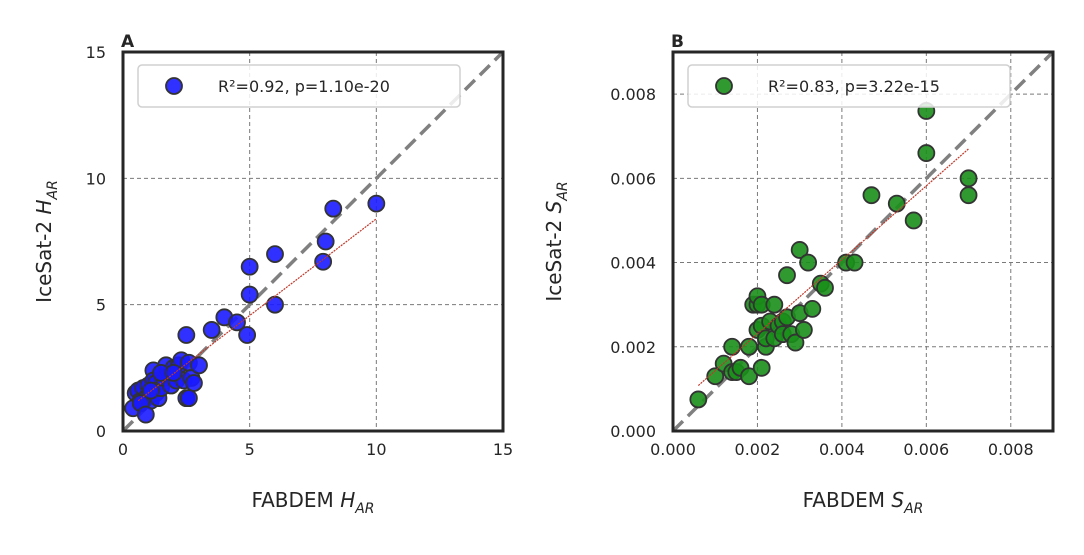 The height and width of the screenshot is (555, 1084). What do you see at coordinates (53, 190) in the screenshot?
I see `panel-a-ylabel-subscript: AR` at bounding box center [53, 190].